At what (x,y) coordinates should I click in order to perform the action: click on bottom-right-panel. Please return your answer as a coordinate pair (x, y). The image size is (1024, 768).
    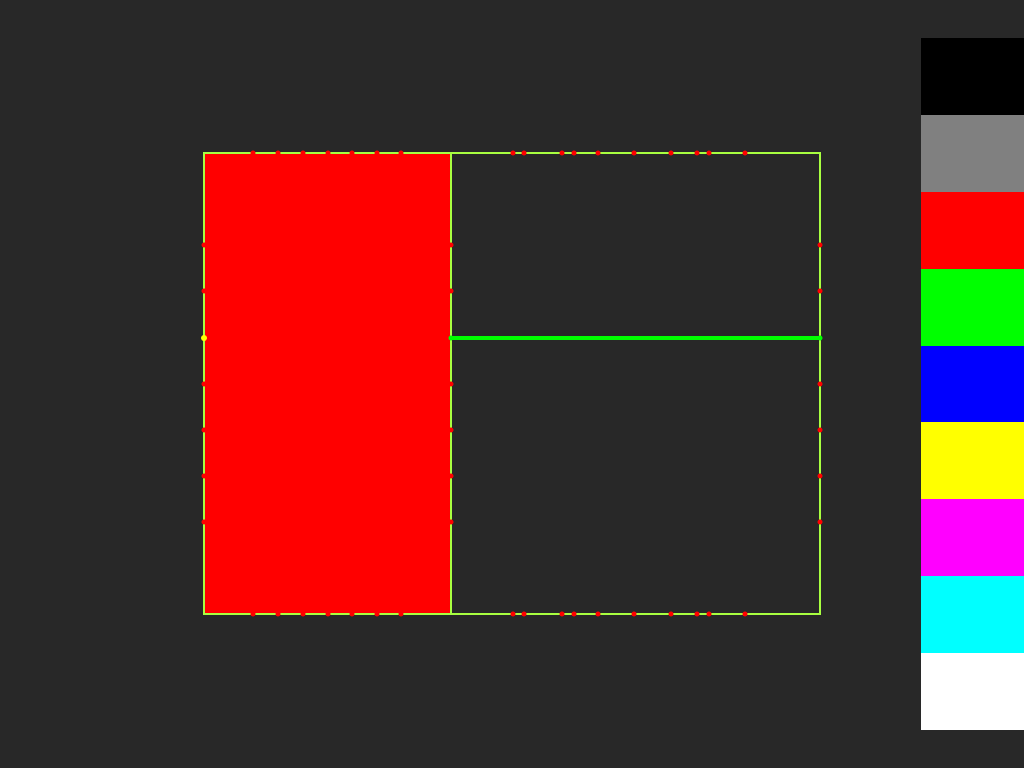
    Looking at the image, I should click on (635, 476).